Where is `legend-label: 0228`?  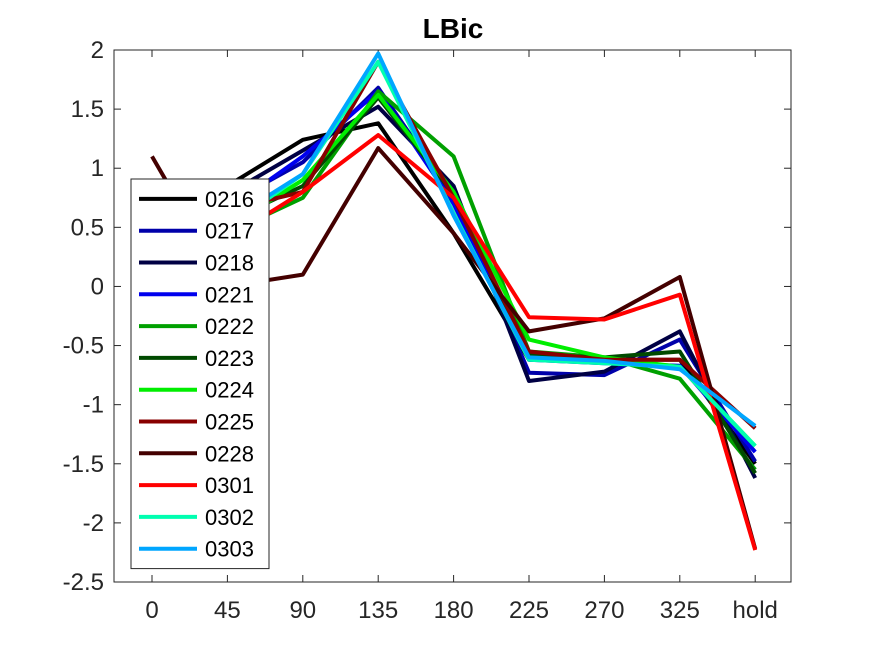
legend-label: 0228 is located at coordinates (229, 453).